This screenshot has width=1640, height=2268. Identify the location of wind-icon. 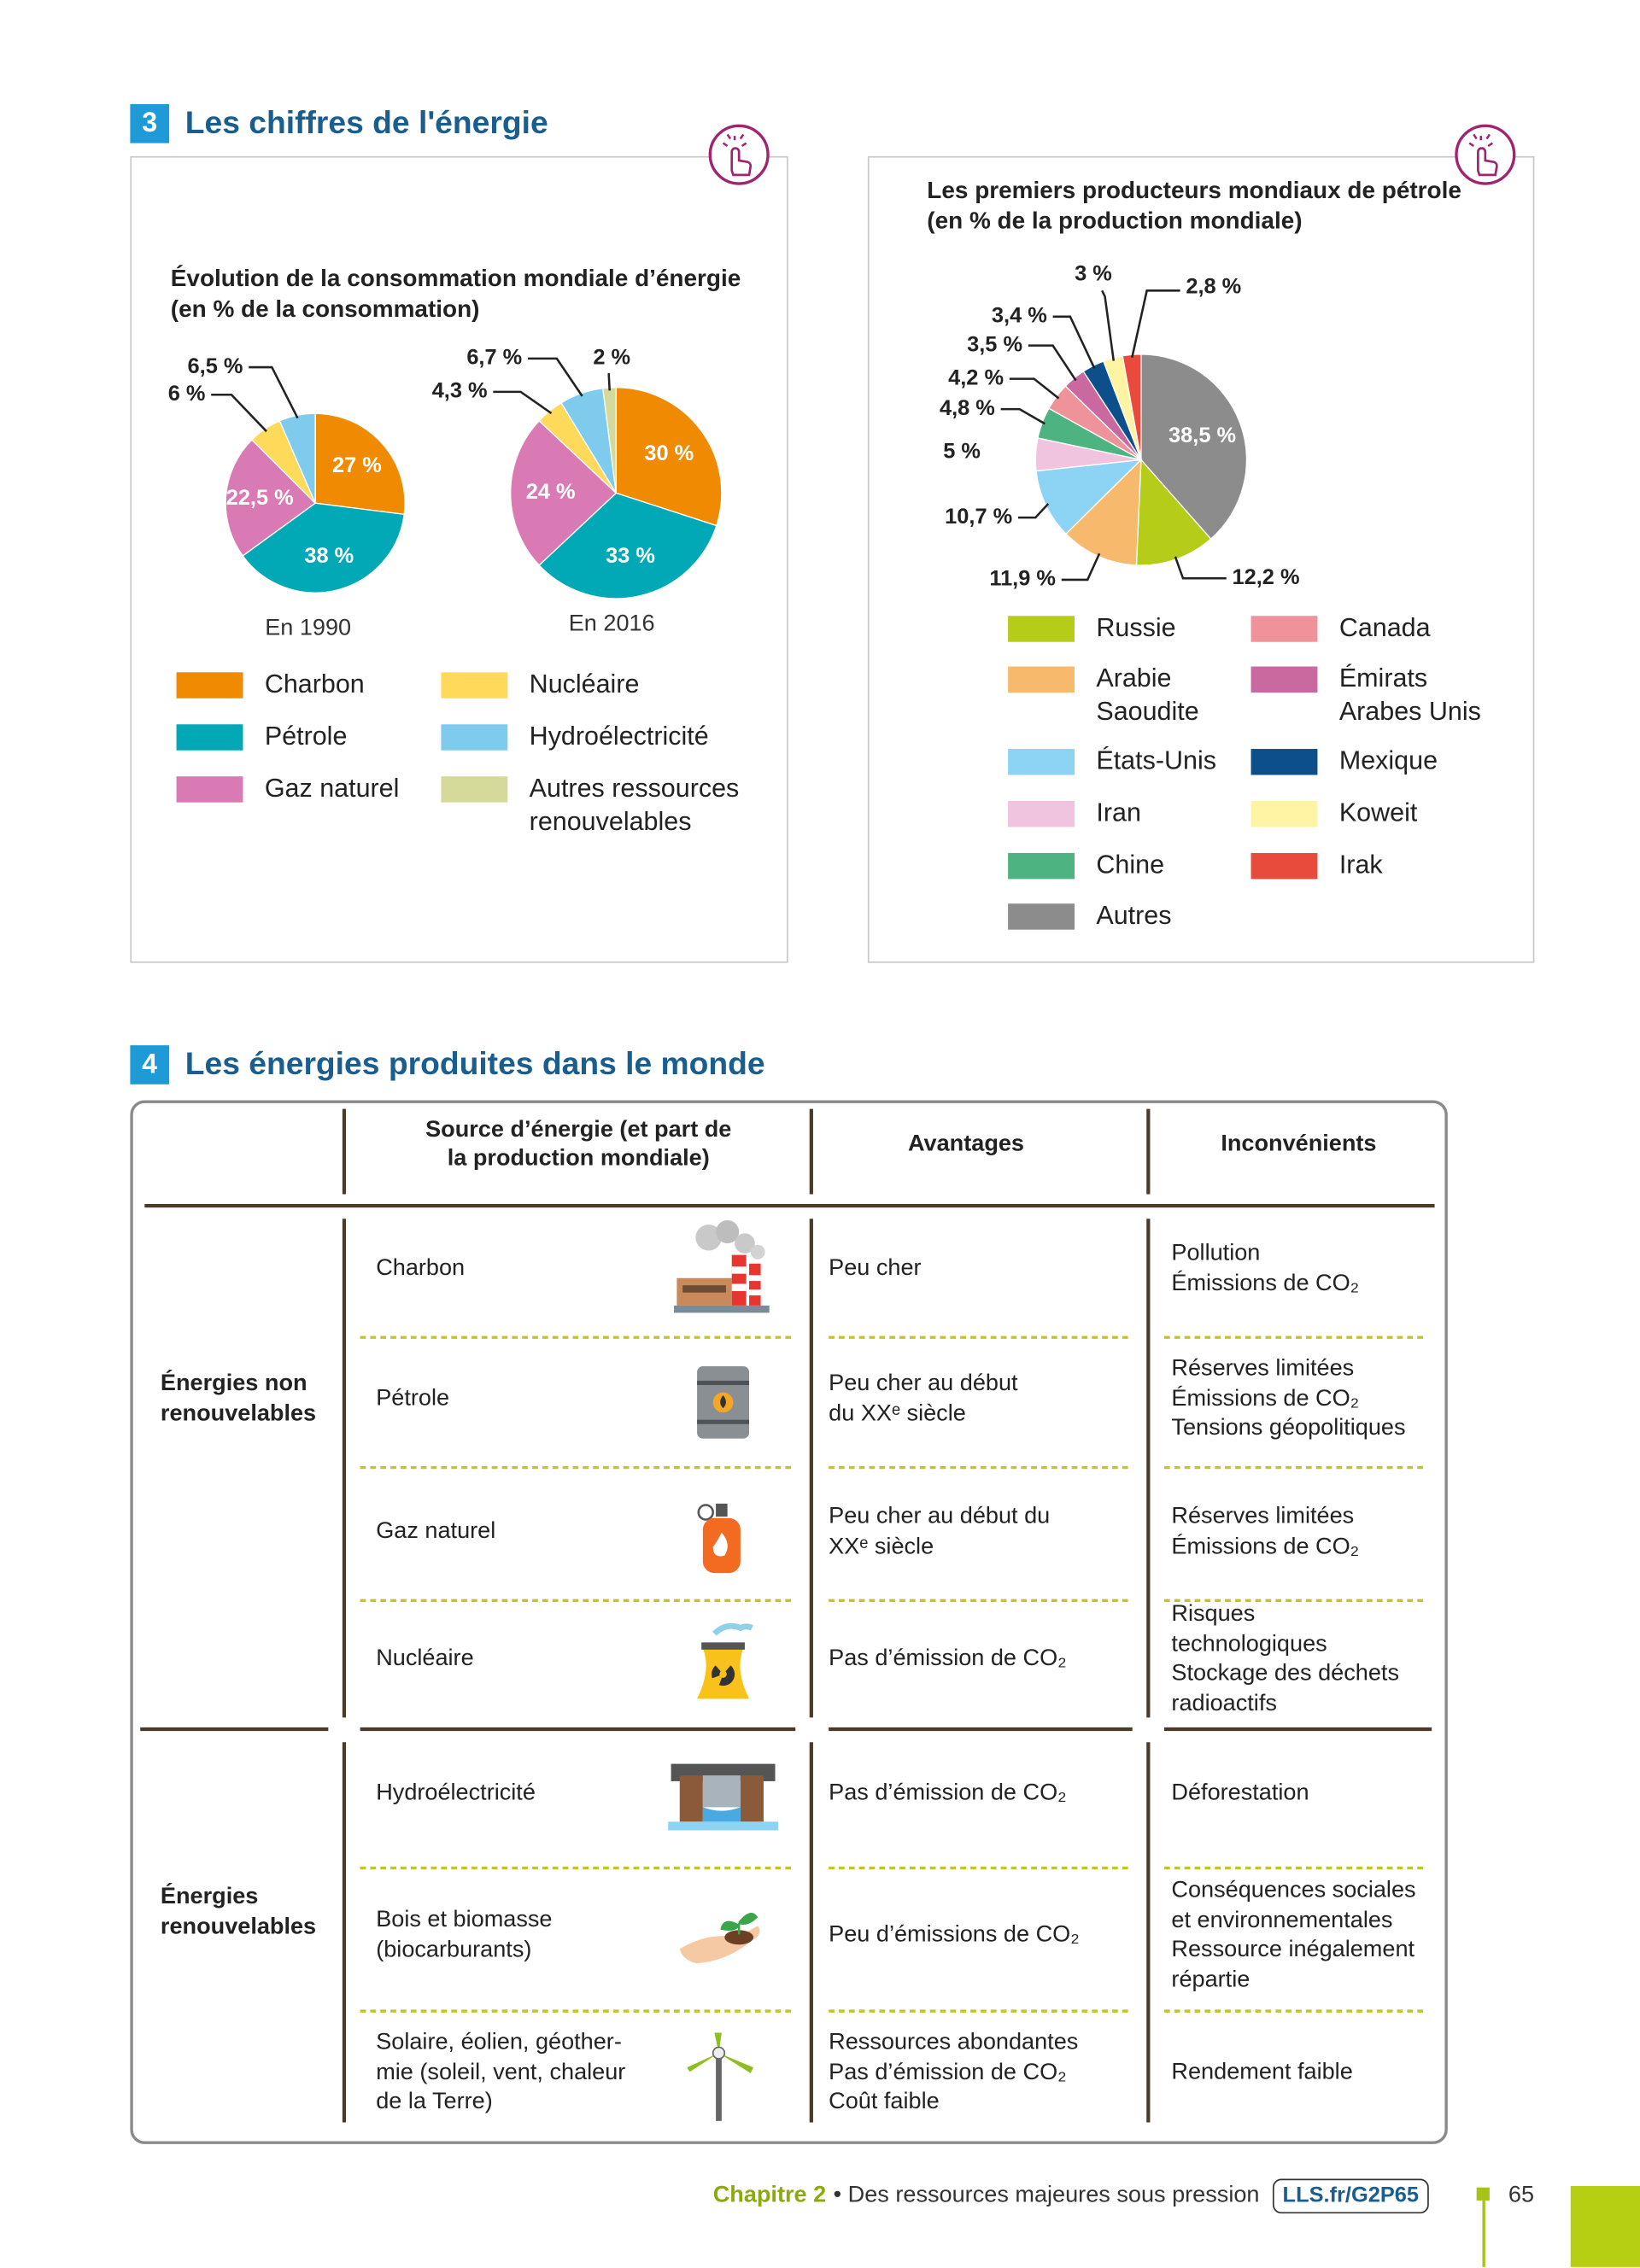
(720, 2076).